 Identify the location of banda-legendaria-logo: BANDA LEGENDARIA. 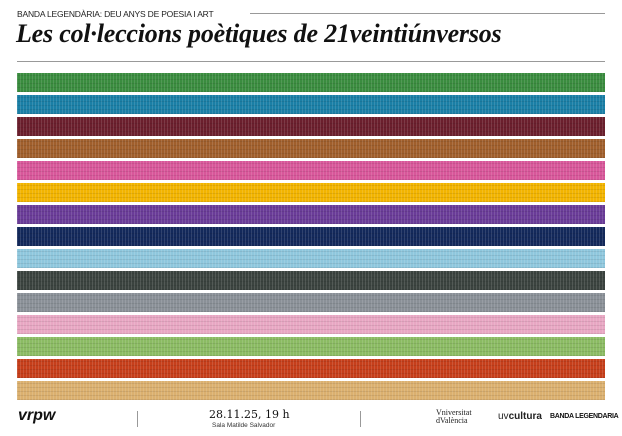
(584, 416).